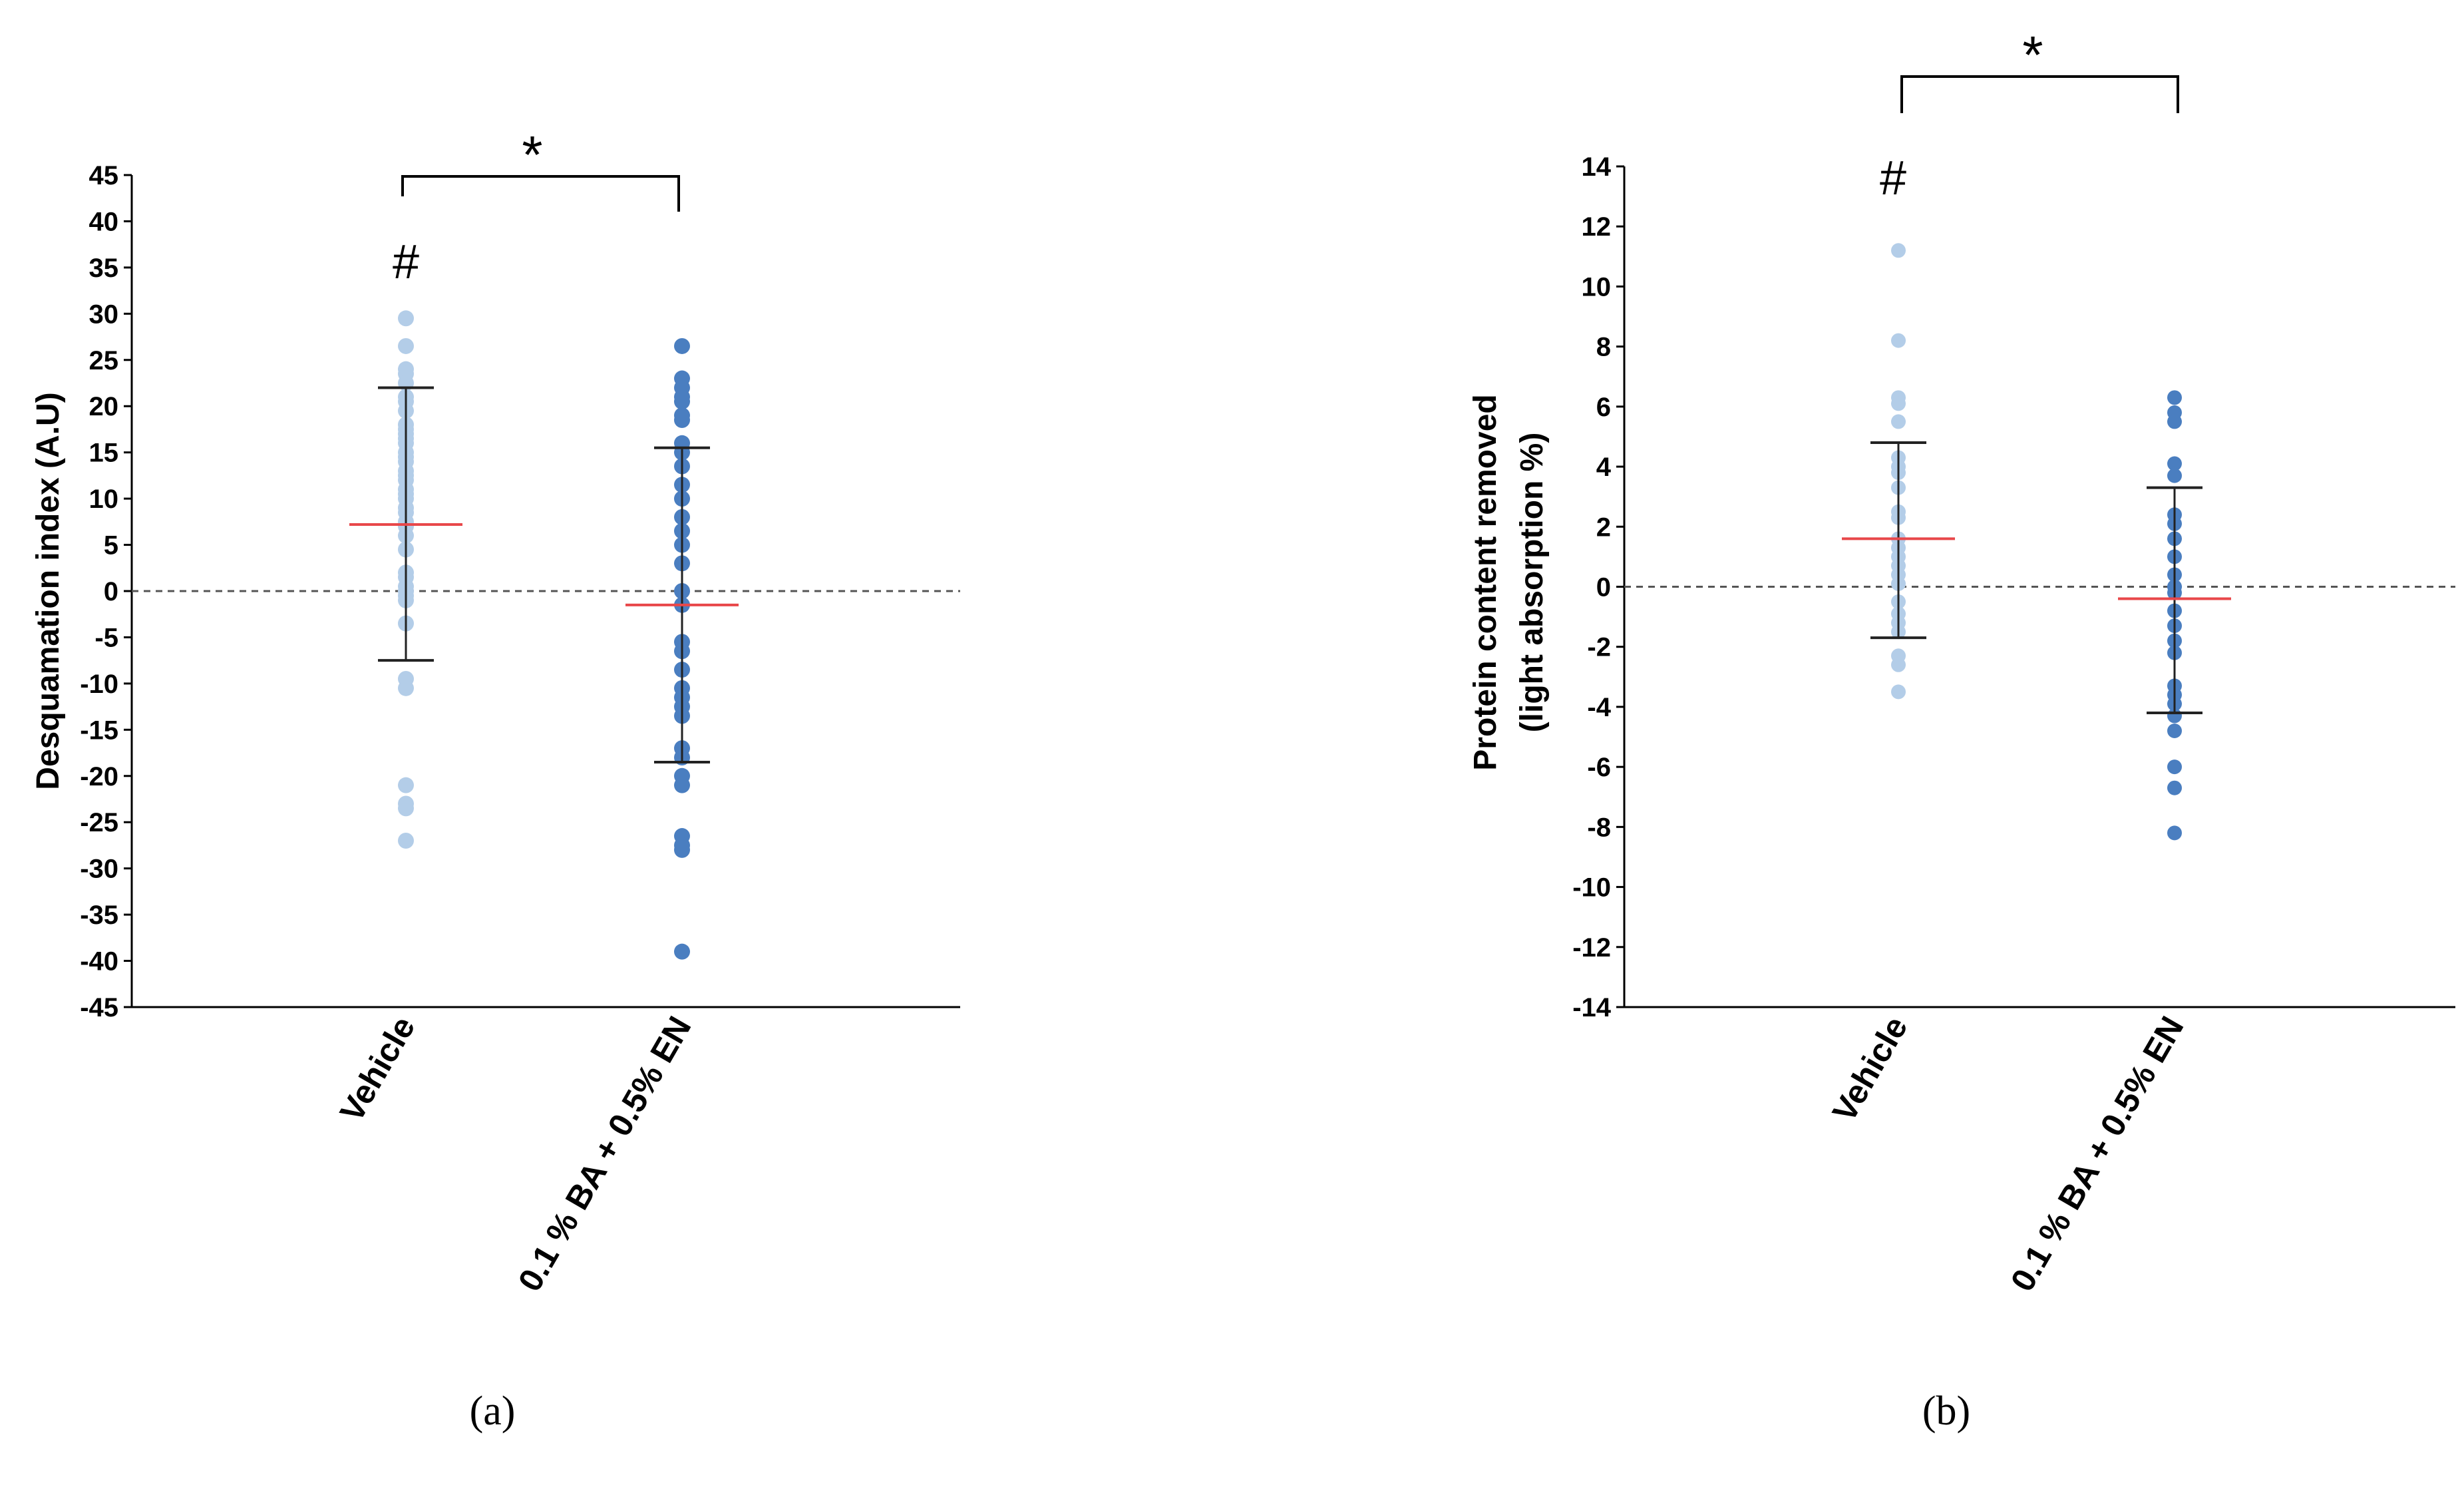  I want to click on y-tick-label: 30, so click(104, 314).